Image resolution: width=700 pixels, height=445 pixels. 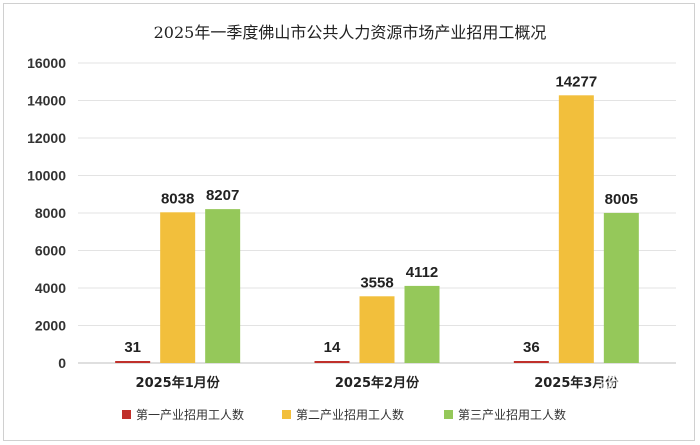 What do you see at coordinates (132, 347) in the screenshot?
I see `data-label: 31` at bounding box center [132, 347].